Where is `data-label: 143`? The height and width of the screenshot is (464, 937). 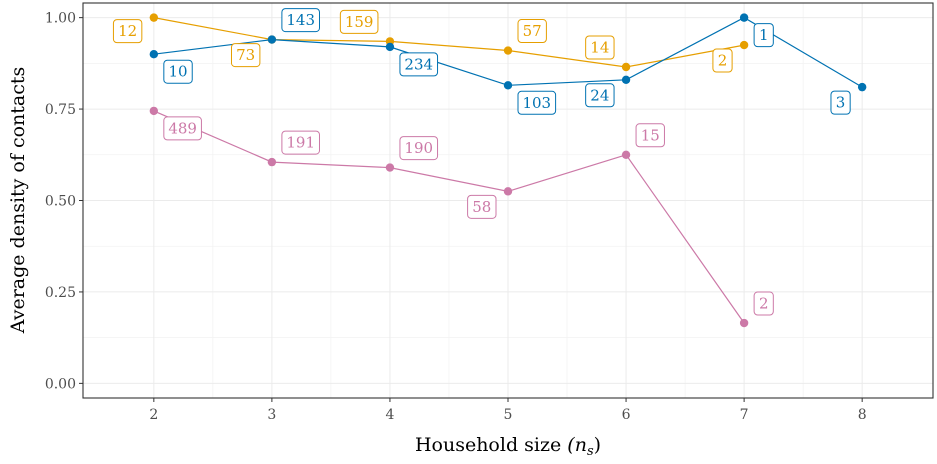
data-label: 143 is located at coordinates (300, 20).